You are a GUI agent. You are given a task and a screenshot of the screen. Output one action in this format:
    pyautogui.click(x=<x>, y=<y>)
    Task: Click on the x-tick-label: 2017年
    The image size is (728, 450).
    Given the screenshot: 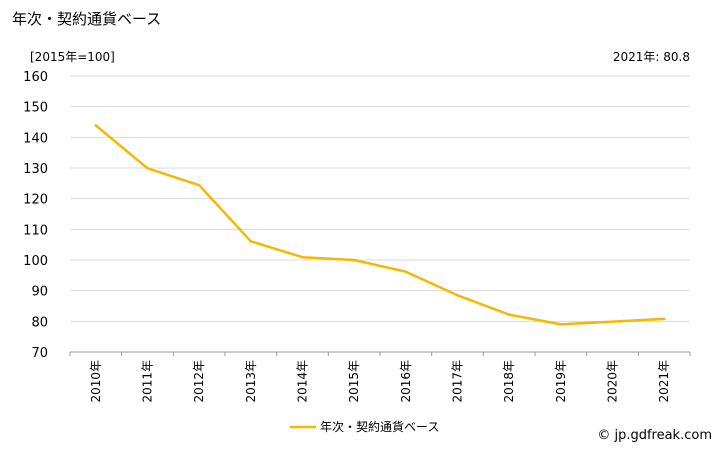 What is the action you would take?
    pyautogui.click(x=458, y=381)
    